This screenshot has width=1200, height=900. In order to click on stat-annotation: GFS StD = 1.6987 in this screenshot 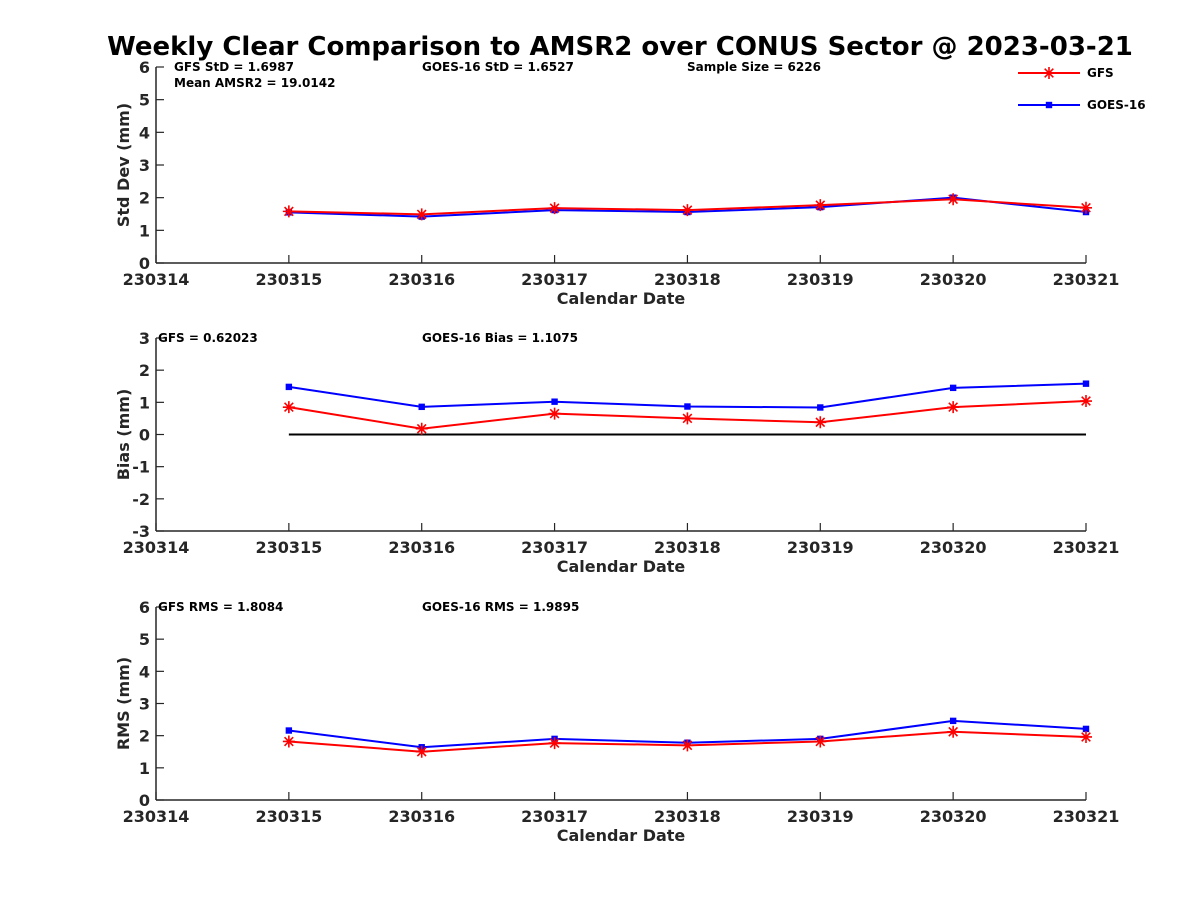, I will do `click(234, 67)`.